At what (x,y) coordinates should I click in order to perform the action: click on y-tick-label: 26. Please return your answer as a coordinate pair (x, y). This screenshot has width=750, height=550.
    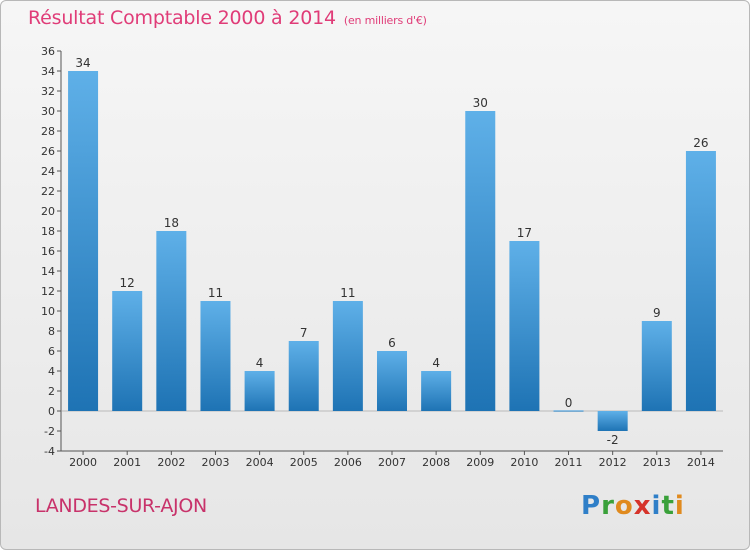
    Looking at the image, I should click on (48, 151).